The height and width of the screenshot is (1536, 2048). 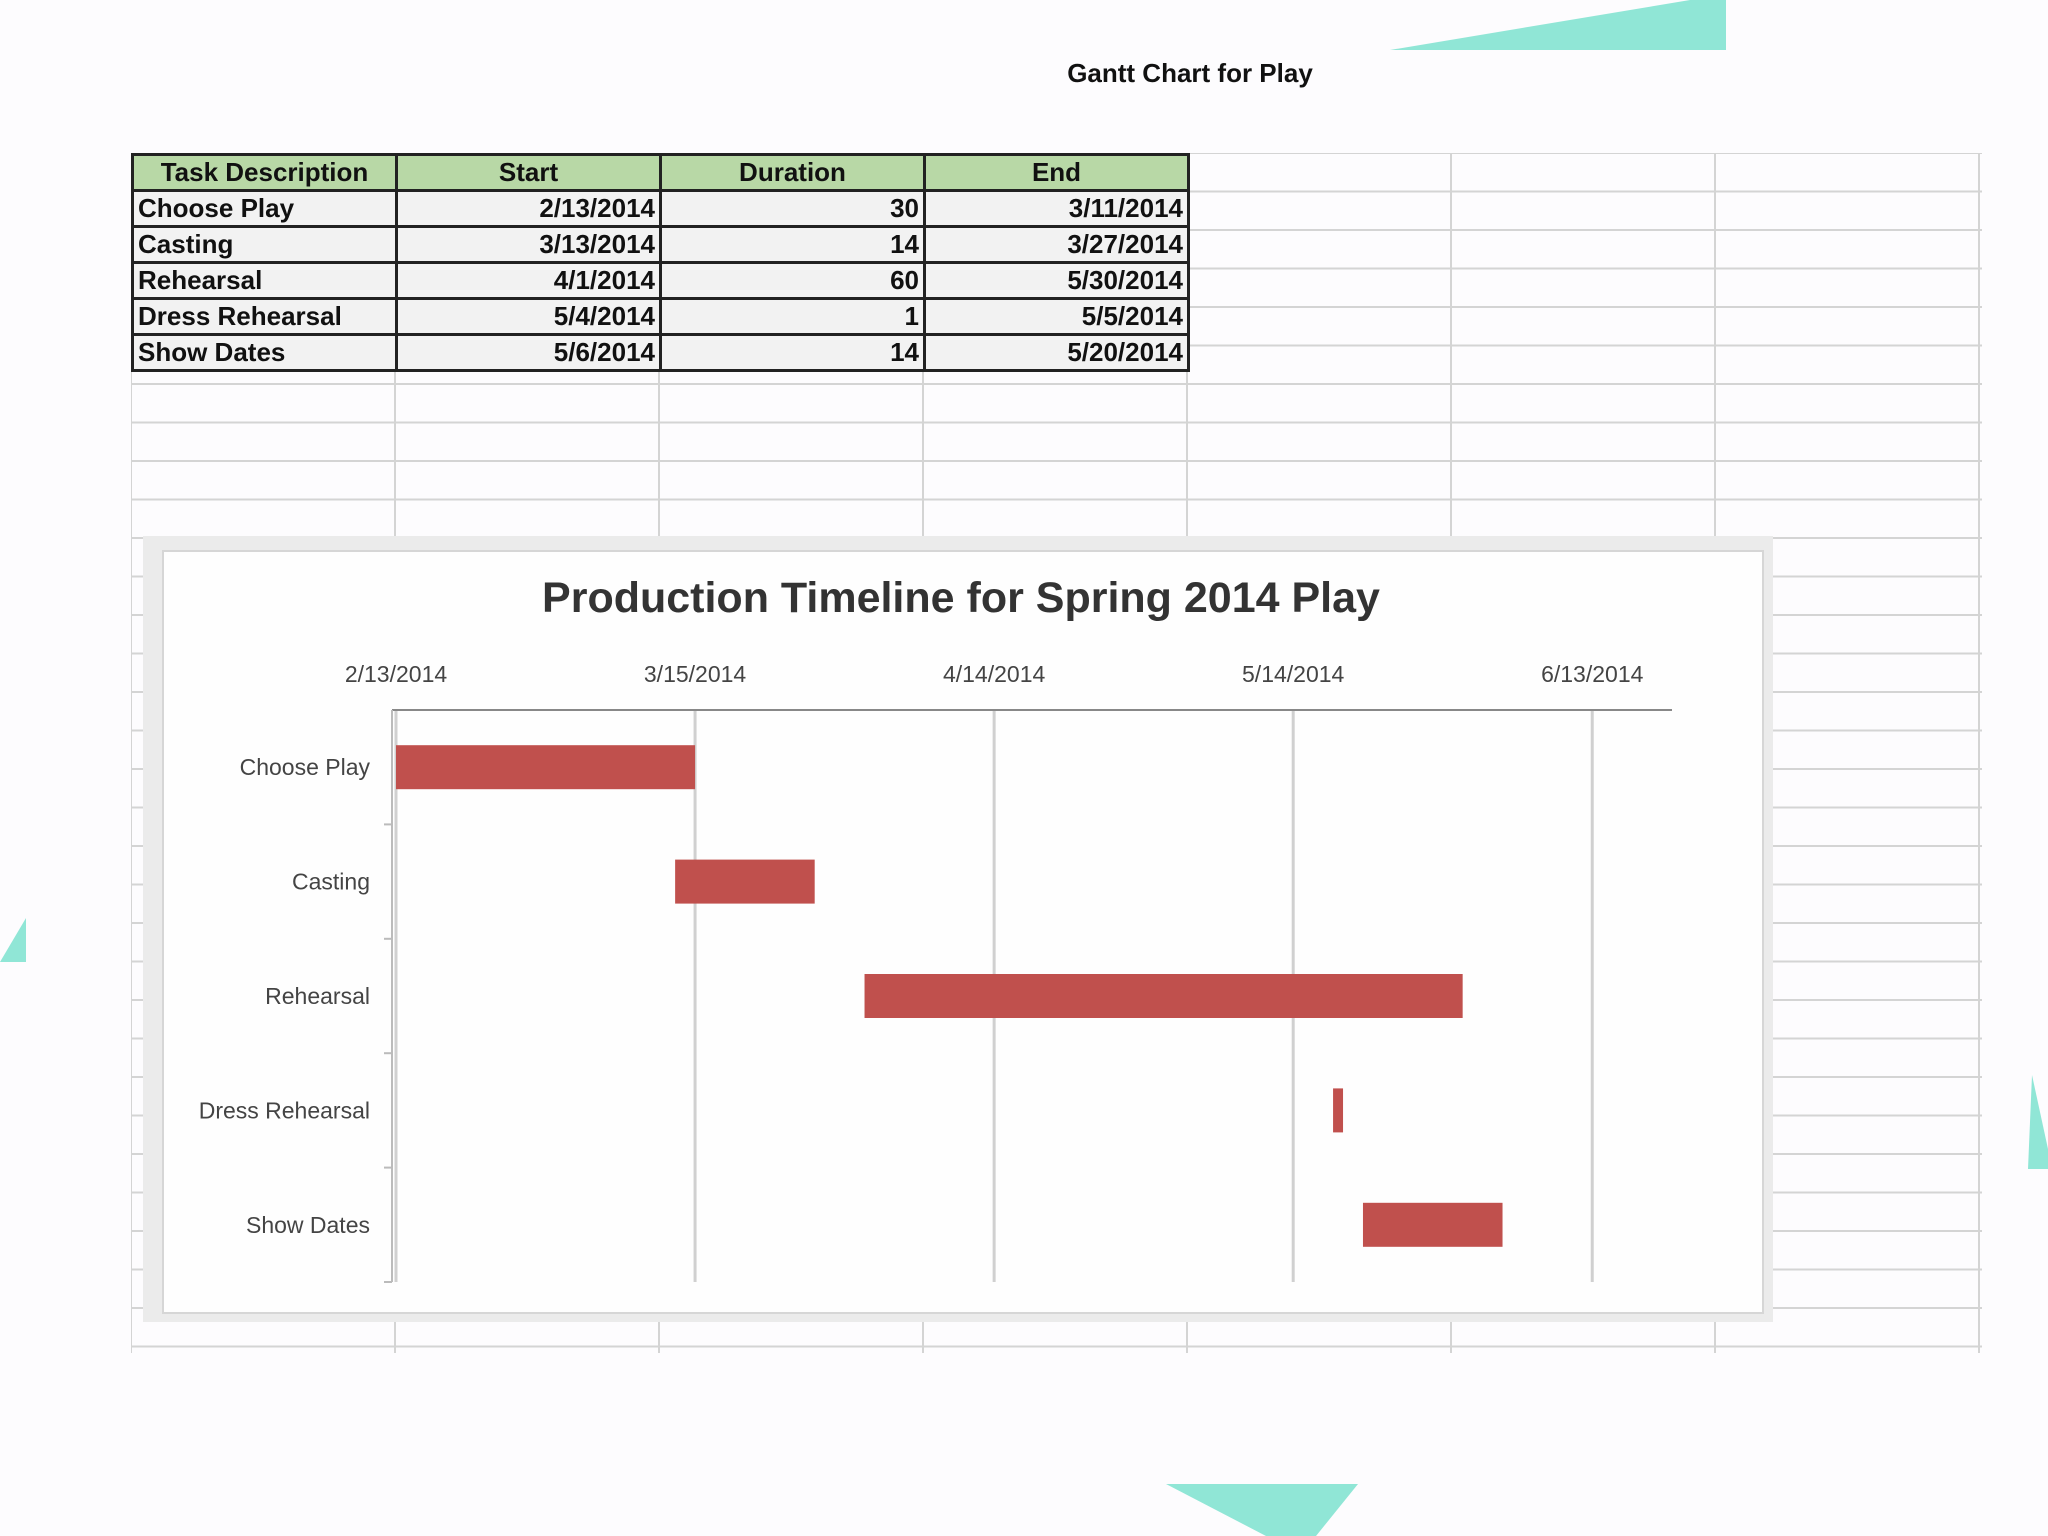 I want to click on teal-decoration-top, so click(x=1558, y=25).